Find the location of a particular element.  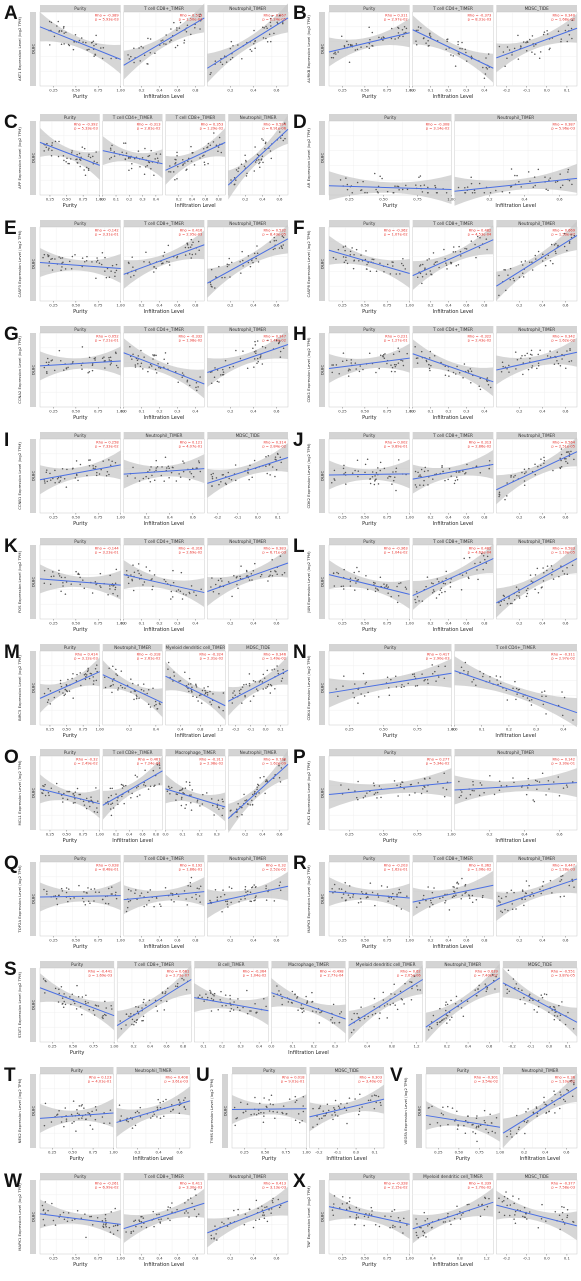

y-axis-label: AURKB Expression Level (log2 TPM) is located at coordinates (308, 49).